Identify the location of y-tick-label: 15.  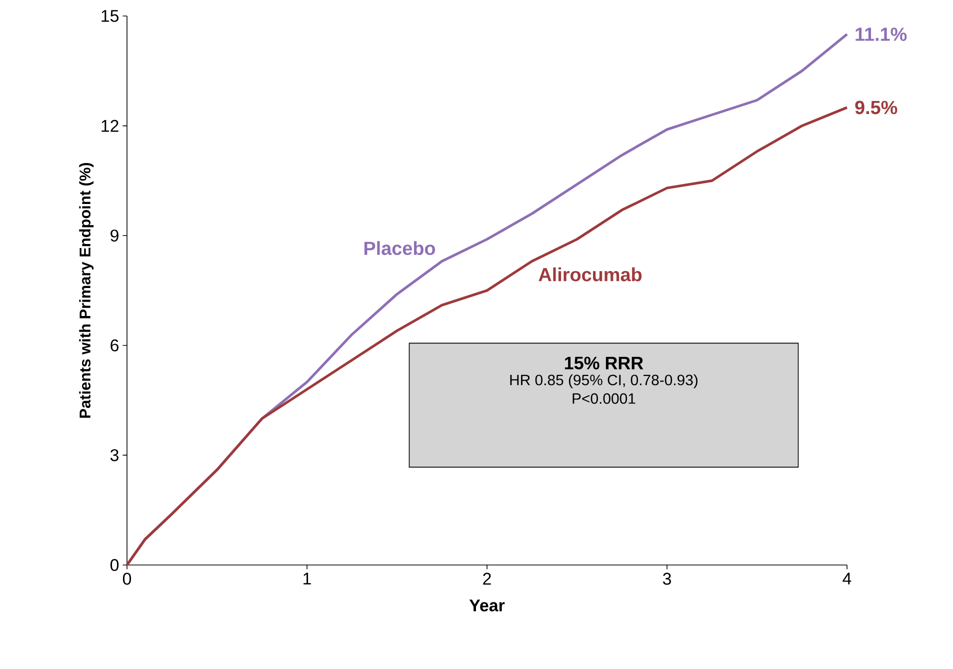
(110, 16).